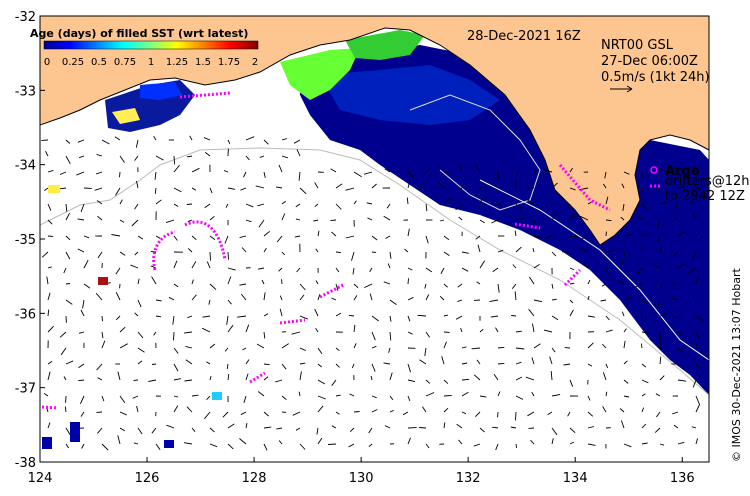 The width and height of the screenshot is (750, 496). Describe the element at coordinates (126, 116) in the screenshot. I see `sst-coverage-west-yellow` at that location.